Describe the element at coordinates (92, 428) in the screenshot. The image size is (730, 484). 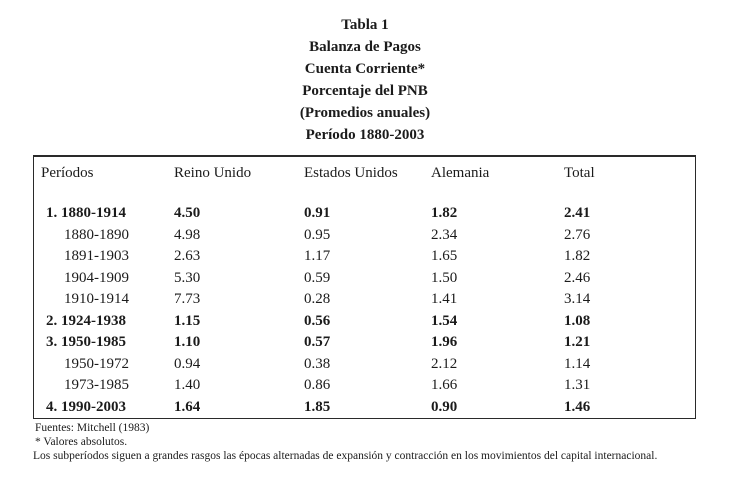
I see `source-note: Fuentes: Mitchell (1983)` at that location.